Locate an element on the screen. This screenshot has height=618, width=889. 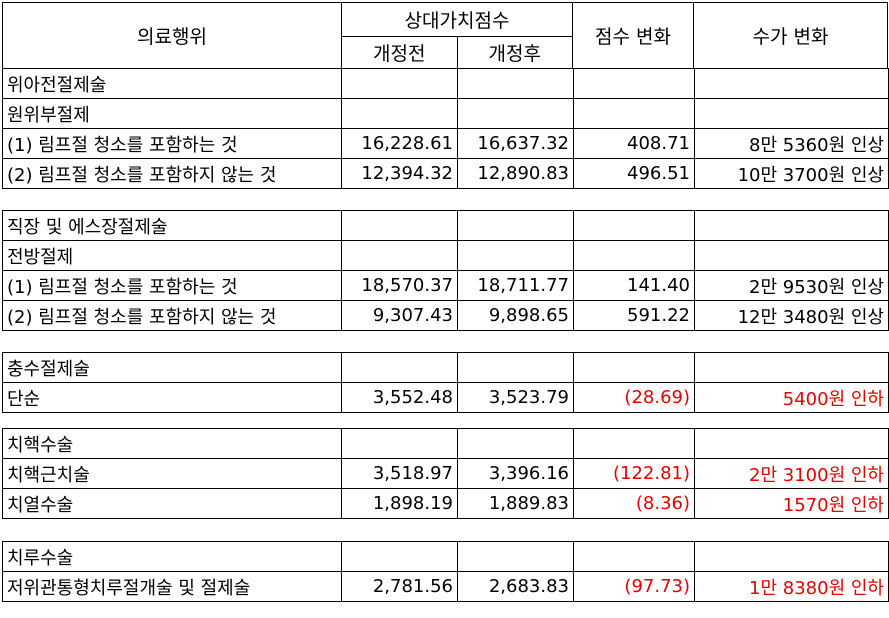
row-procedure: 치핵근치술 is located at coordinates (172, 473).